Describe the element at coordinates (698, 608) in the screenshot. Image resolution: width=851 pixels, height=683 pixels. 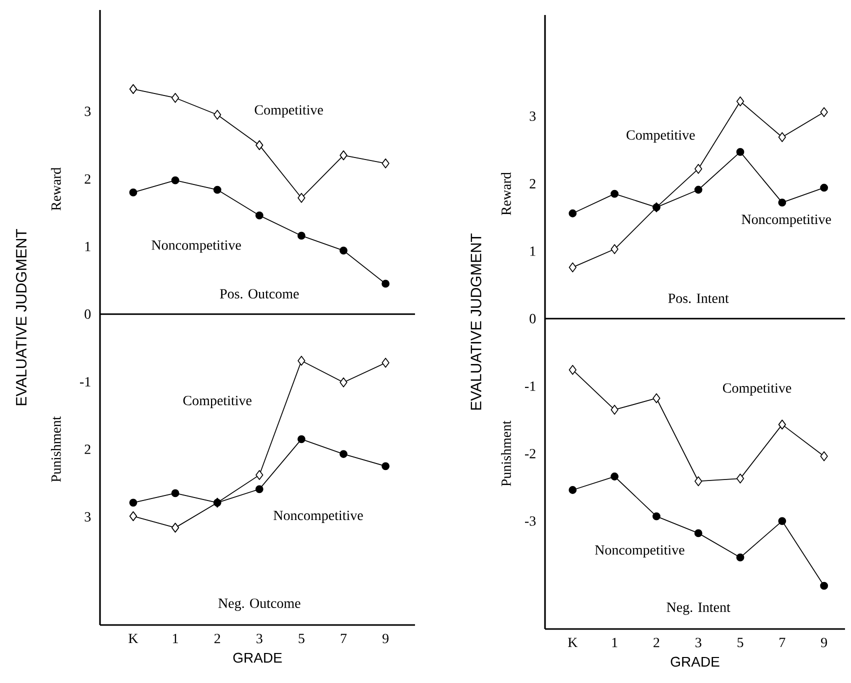
I see `annotation: Neg. Intent` at that location.